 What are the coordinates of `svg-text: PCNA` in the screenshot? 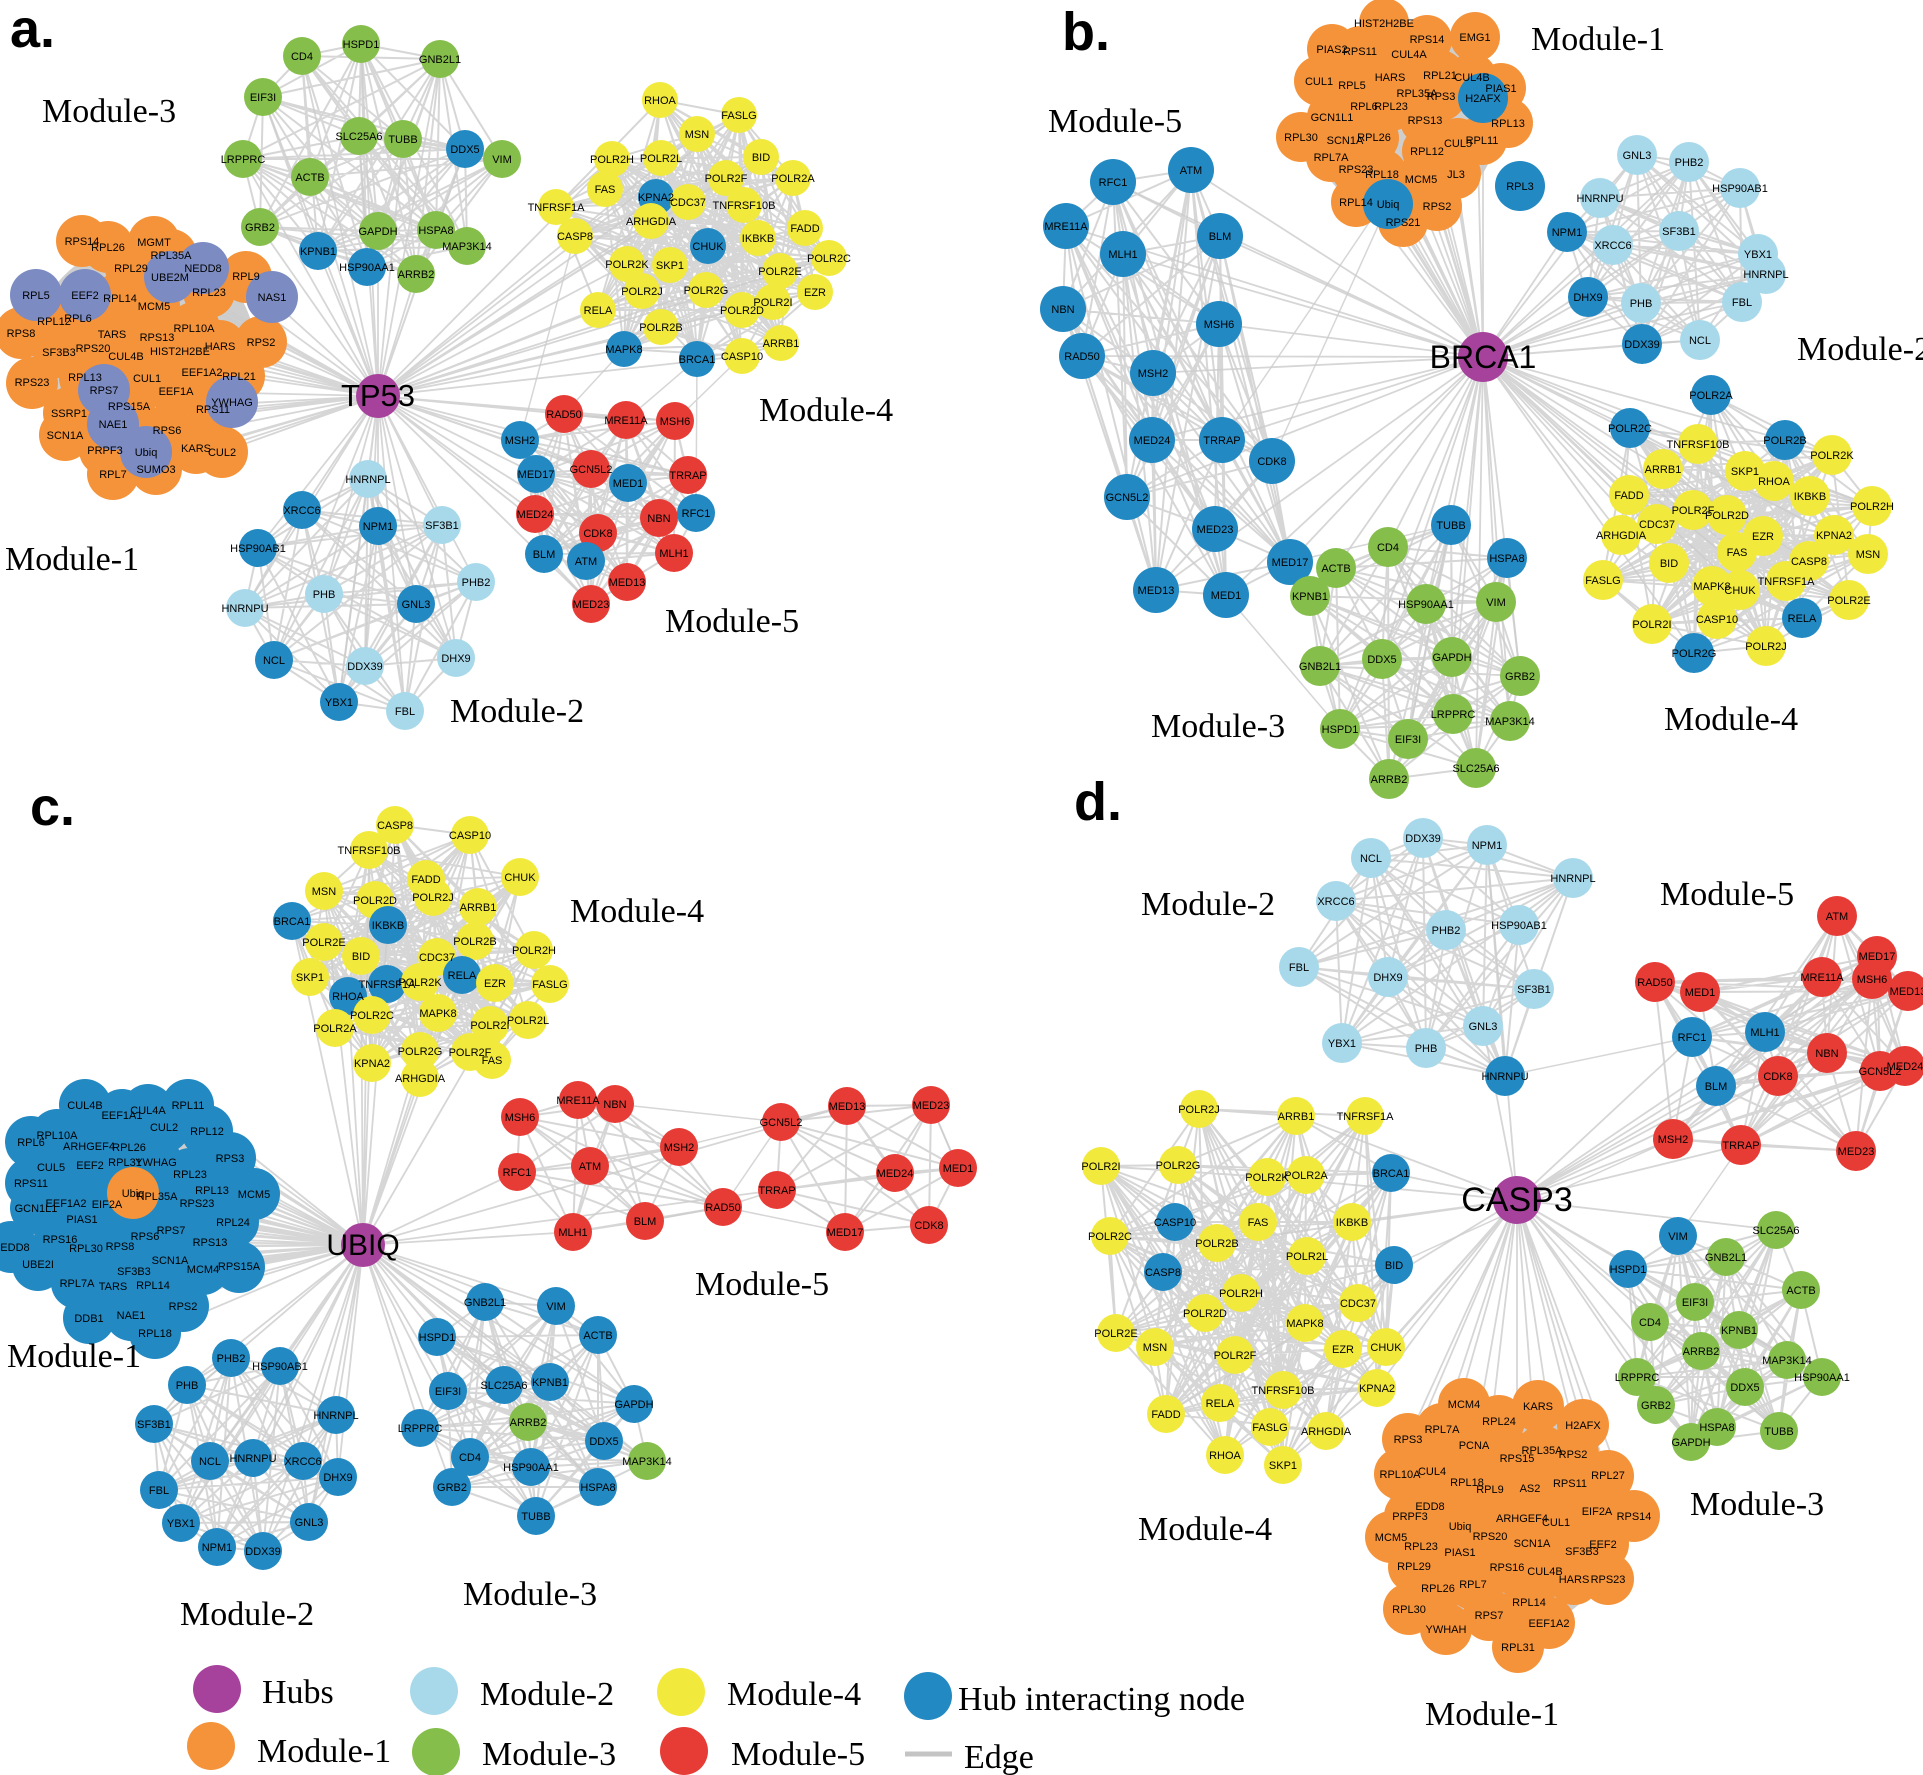 It's located at (1474, 1446).